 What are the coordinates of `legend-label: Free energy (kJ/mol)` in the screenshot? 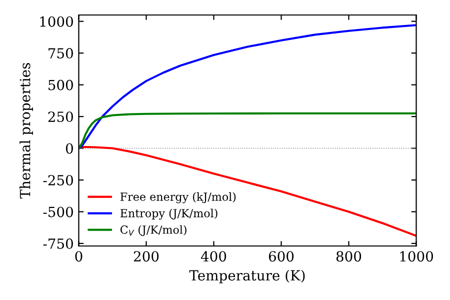 It's located at (178, 198).